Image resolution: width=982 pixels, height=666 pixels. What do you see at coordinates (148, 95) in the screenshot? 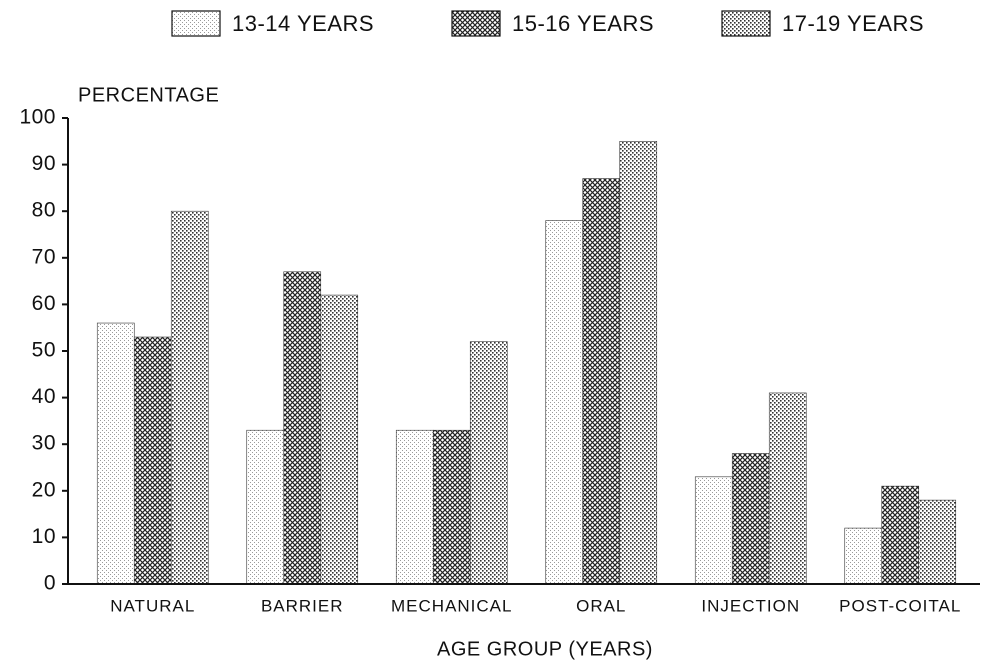
I see `y-axis-label: PERCENTAGE` at bounding box center [148, 95].